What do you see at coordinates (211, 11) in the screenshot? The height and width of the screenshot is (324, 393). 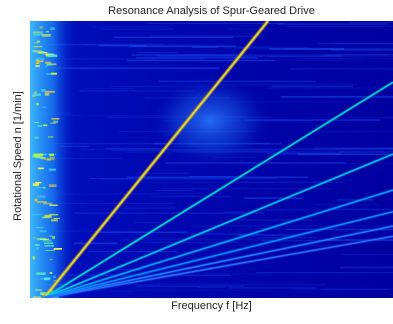 I see `chart-title: Resonance Analysis of Spur-Geared Drive` at bounding box center [211, 11].